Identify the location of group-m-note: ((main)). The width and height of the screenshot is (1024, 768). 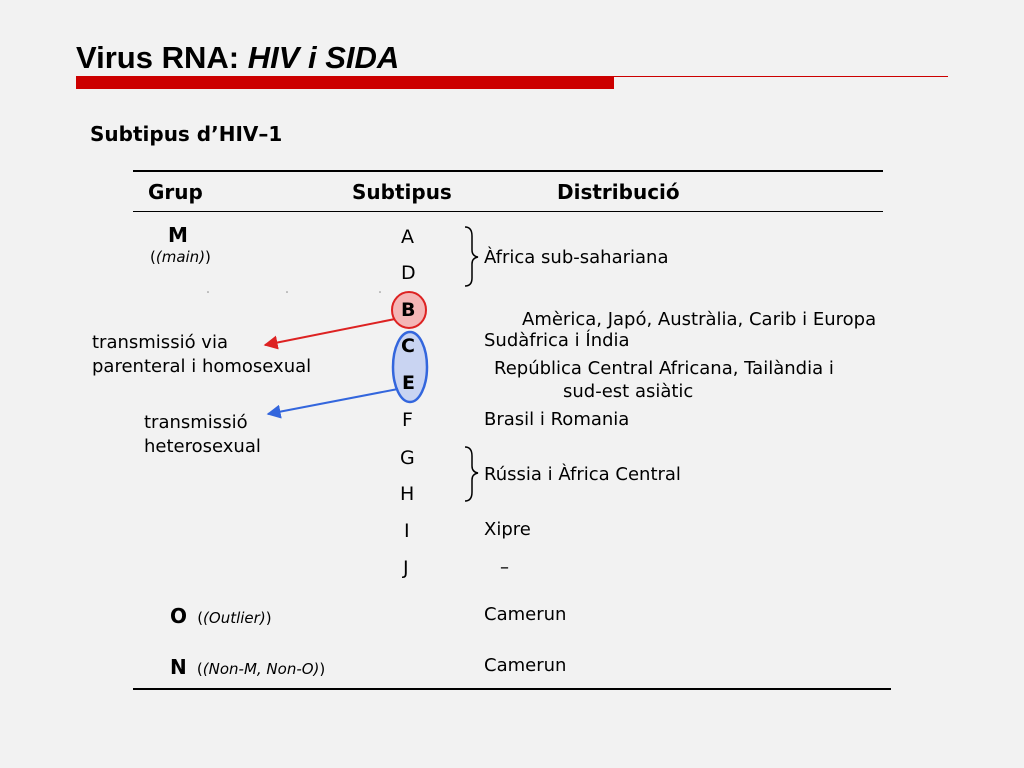
(180, 257).